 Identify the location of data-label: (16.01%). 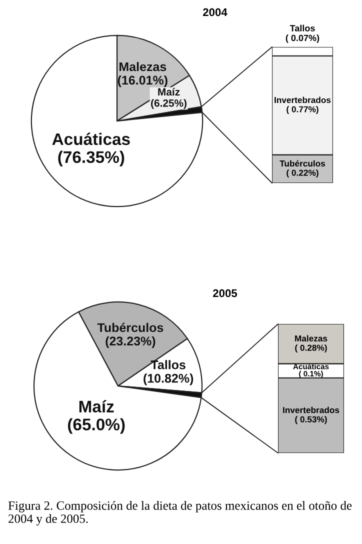
(143, 81).